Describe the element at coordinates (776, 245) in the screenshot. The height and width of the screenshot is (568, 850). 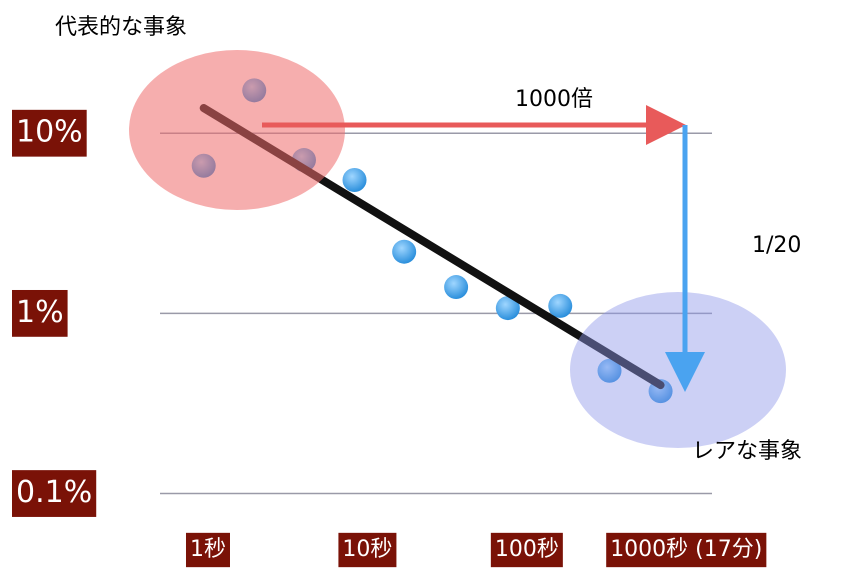
I see `probability-factor: 1/20` at that location.